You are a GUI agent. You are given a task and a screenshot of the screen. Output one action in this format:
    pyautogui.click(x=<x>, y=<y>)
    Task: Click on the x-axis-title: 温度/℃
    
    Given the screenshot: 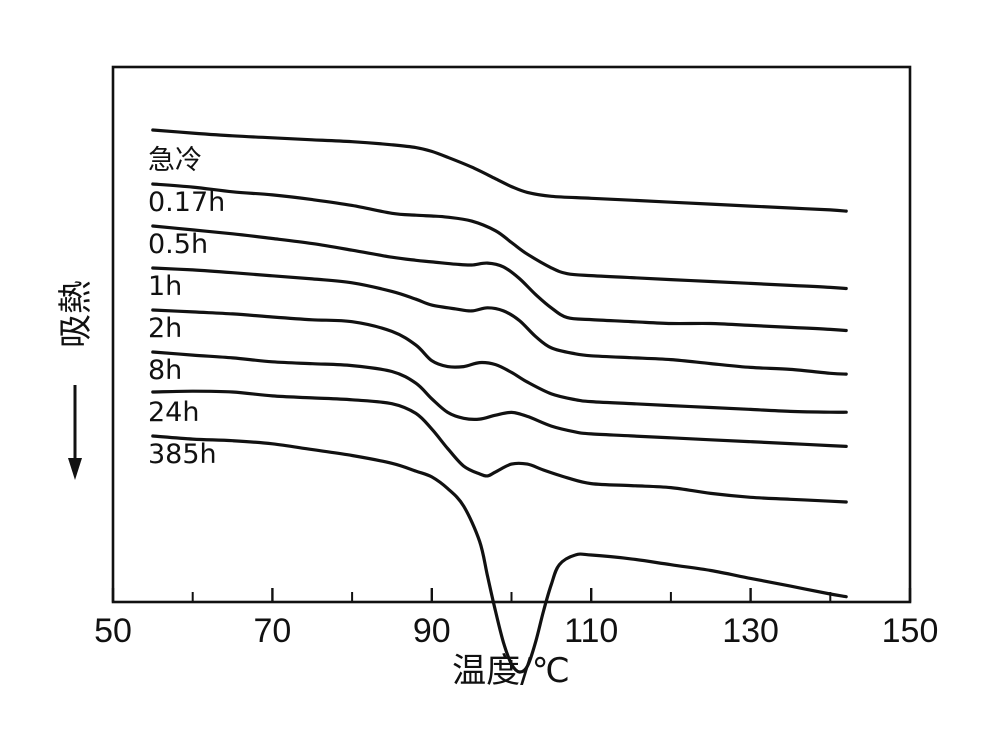 What is the action you would take?
    pyautogui.click(x=511, y=671)
    